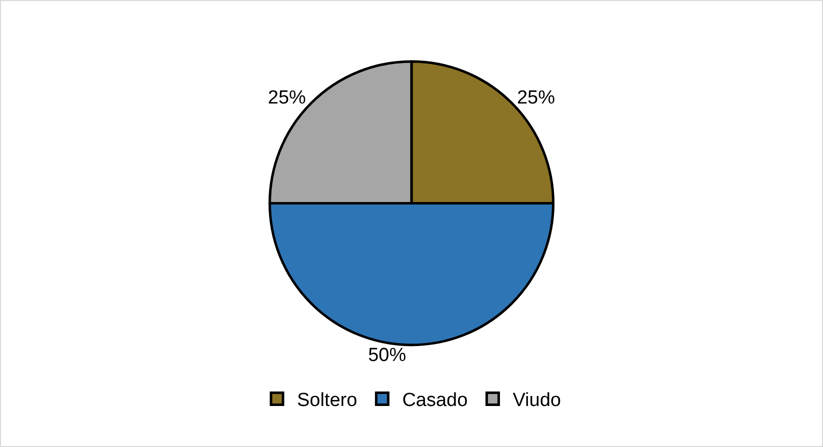  Describe the element at coordinates (435, 401) in the screenshot. I see `legend-label: Casado` at that location.